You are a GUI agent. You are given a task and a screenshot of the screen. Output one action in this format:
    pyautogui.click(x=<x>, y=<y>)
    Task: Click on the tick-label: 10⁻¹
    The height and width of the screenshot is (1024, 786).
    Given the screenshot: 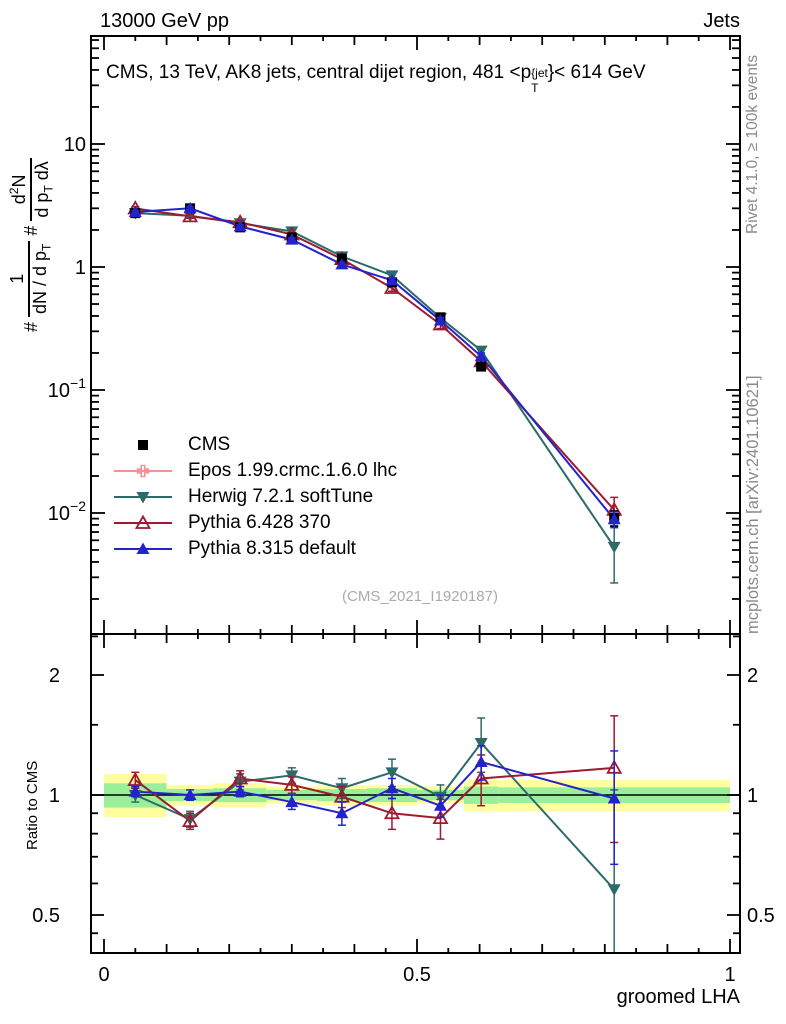 What is the action you would take?
    pyautogui.click(x=67, y=388)
    